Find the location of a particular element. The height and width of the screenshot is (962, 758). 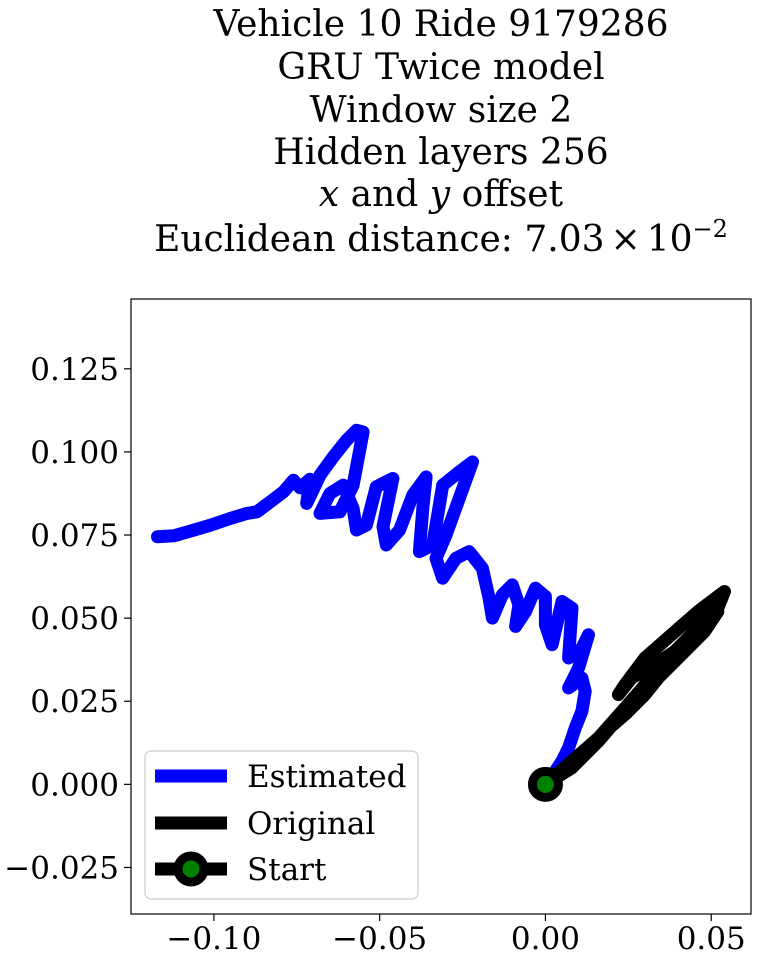

title-distance-exponent: −2 is located at coordinates (710, 229).